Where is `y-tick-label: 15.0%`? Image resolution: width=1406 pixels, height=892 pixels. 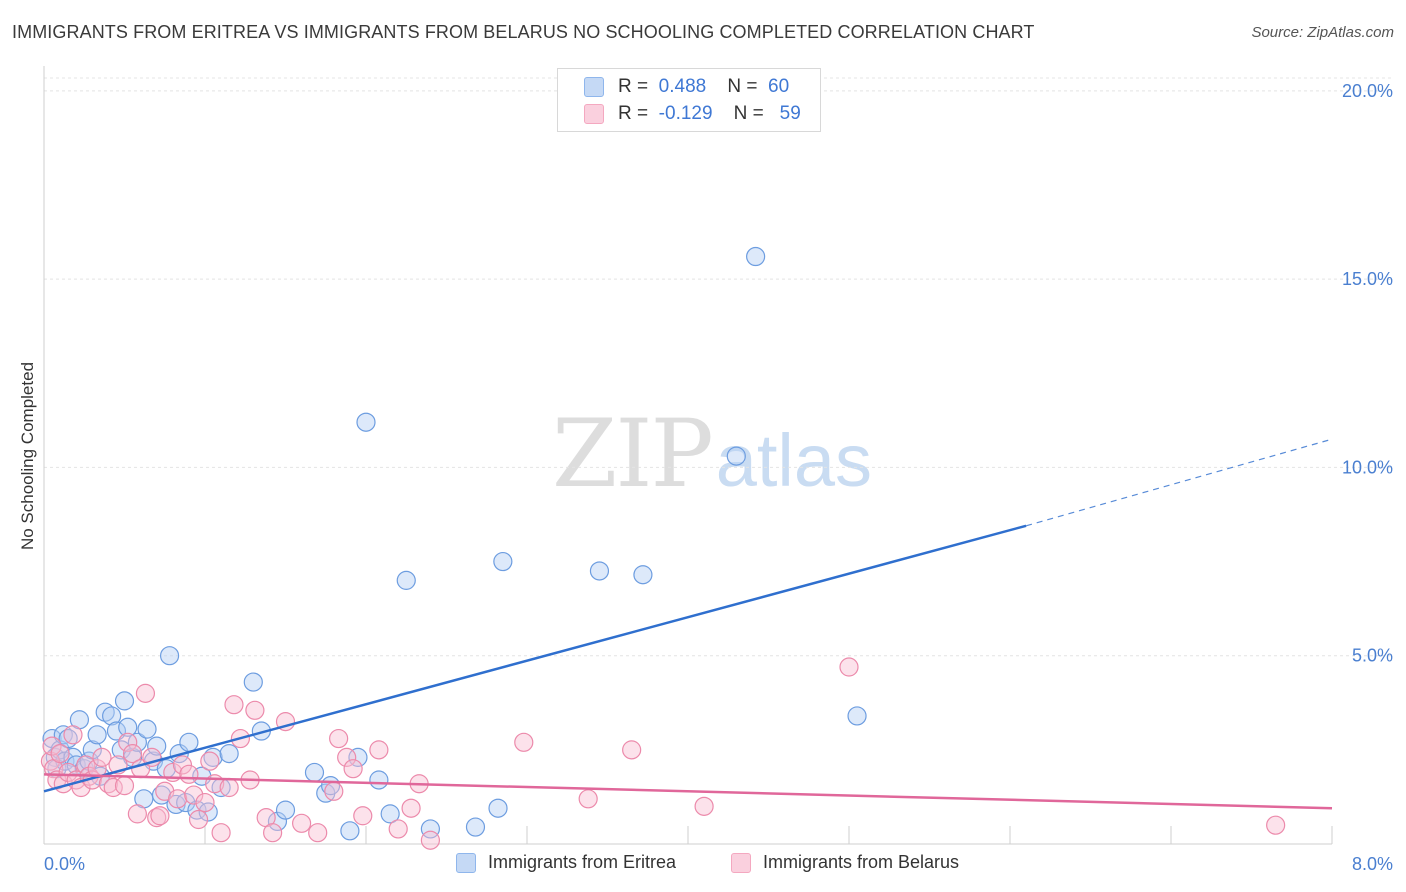 y-tick-label: 15.0% is located at coordinates (1367, 279).